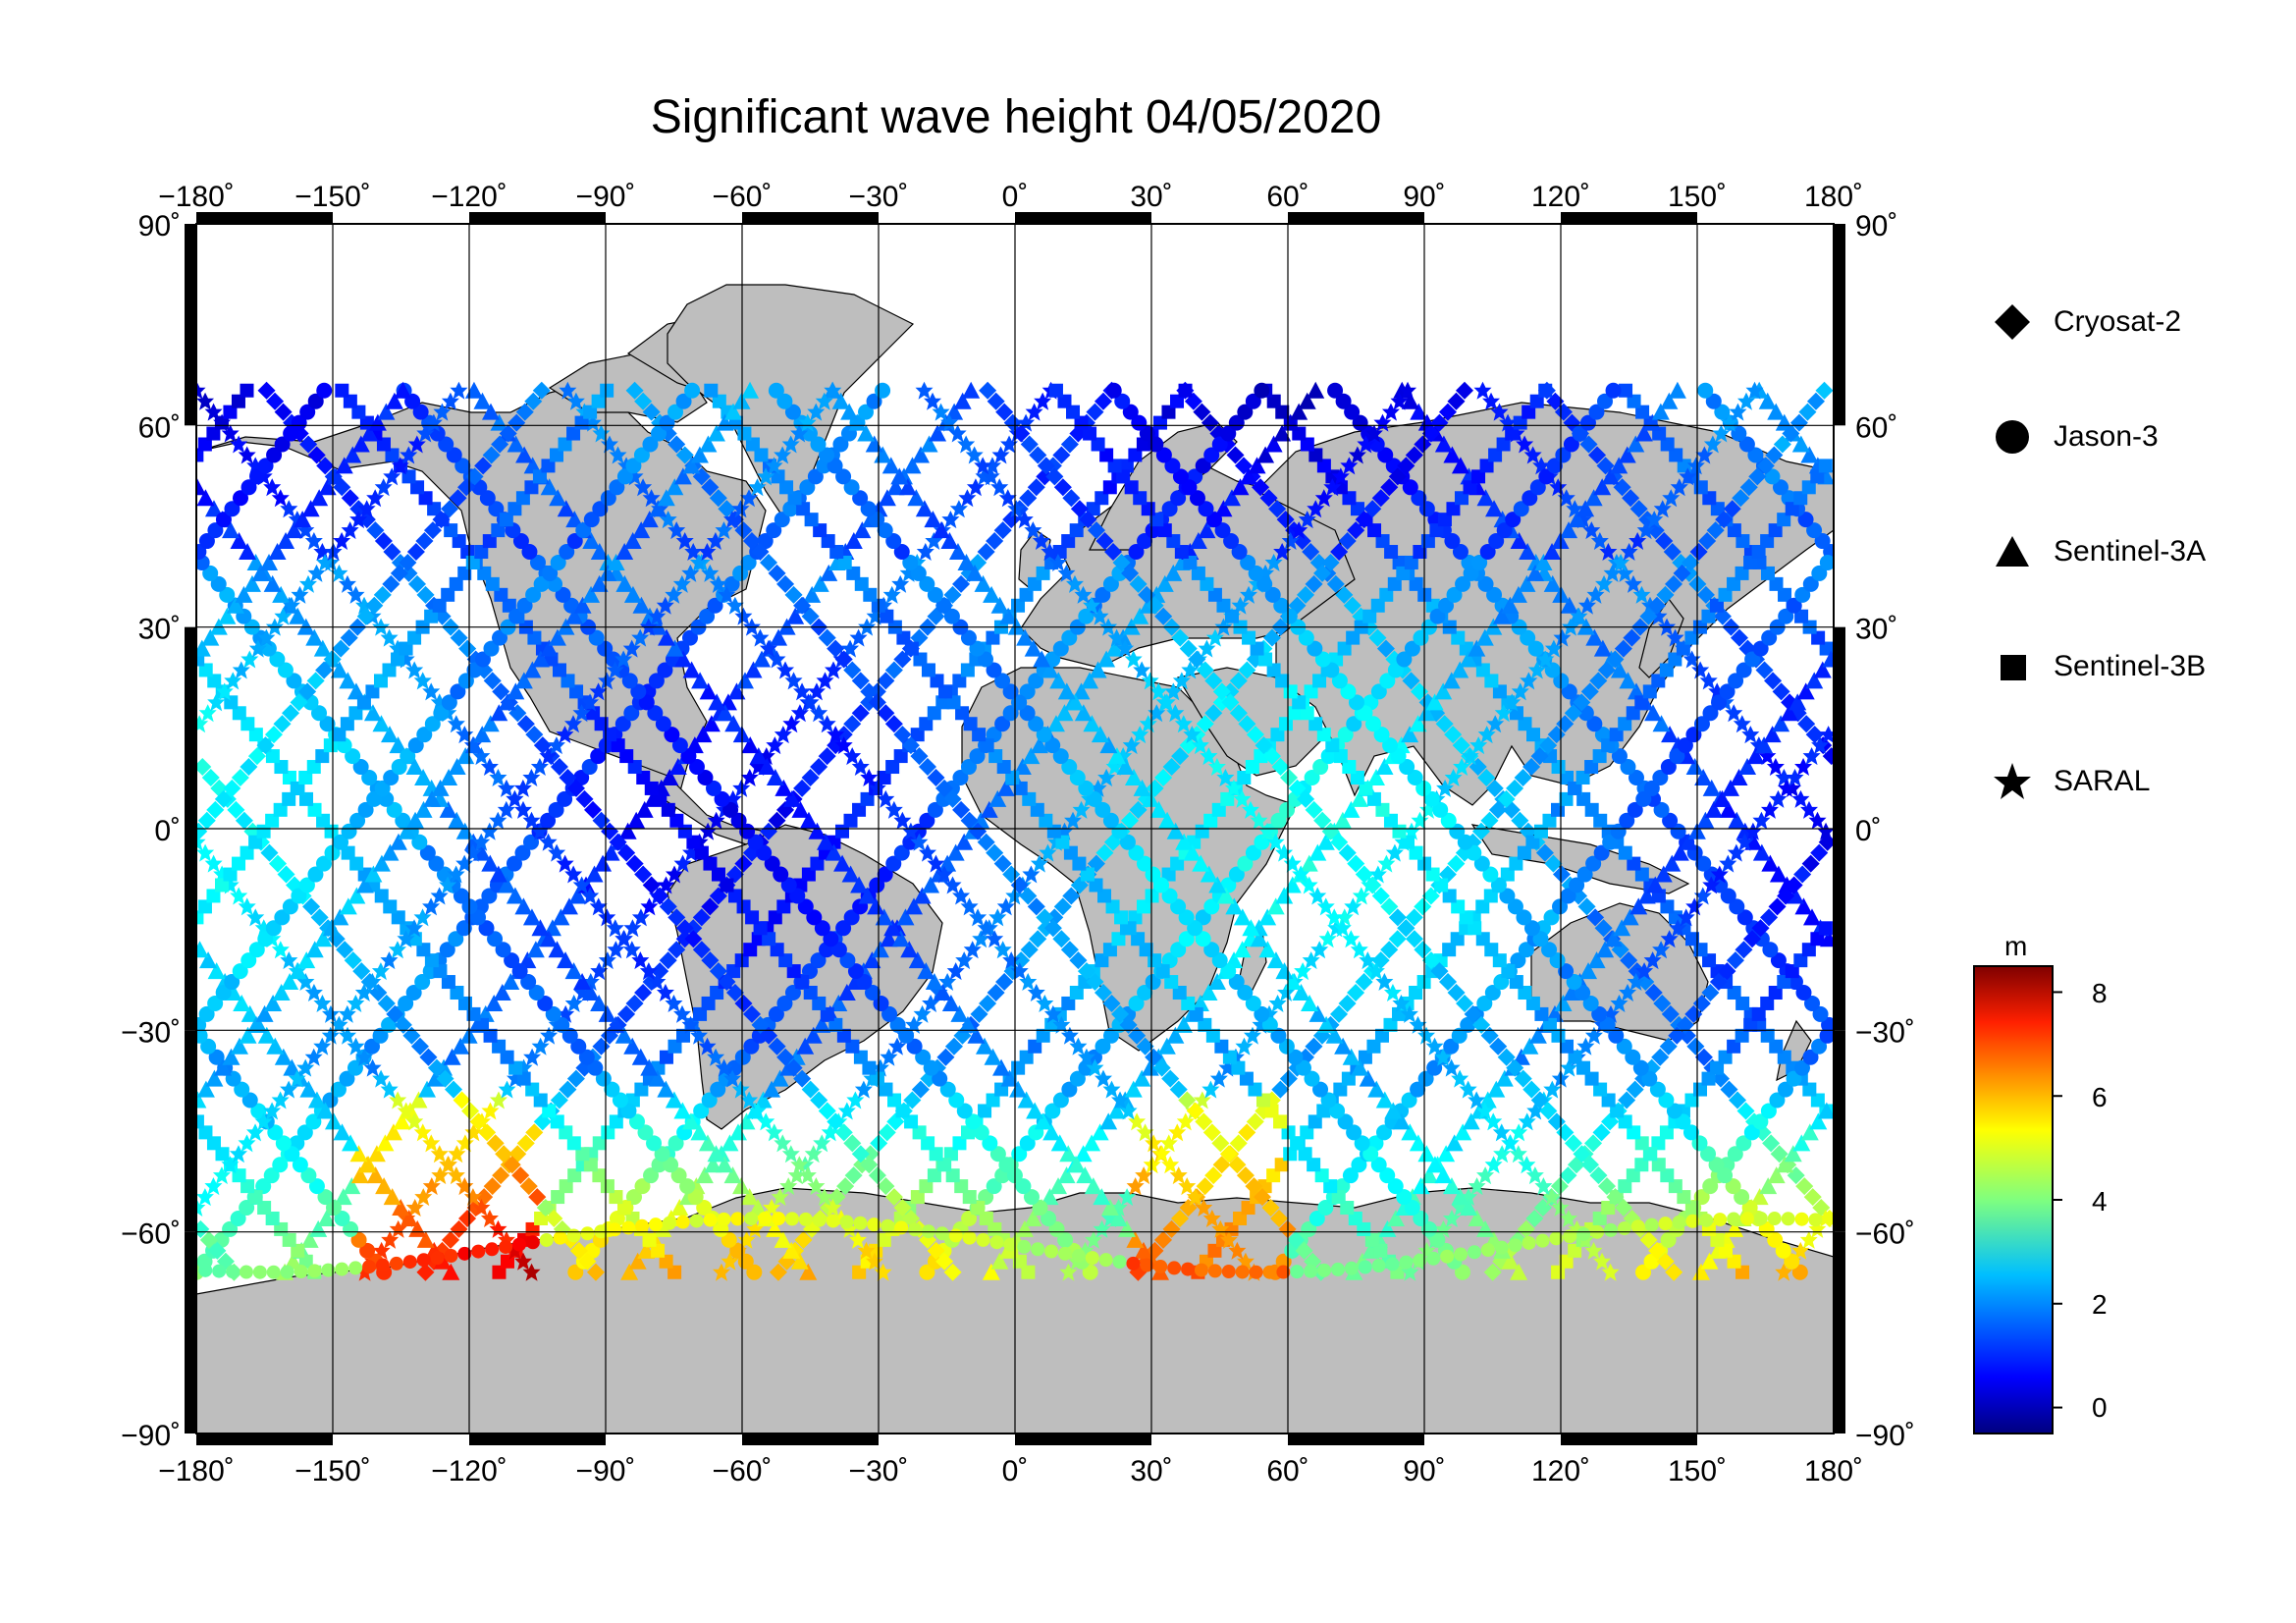 Image resolution: width=2296 pixels, height=1623 pixels. What do you see at coordinates (1876, 428) in the screenshot?
I see `lat-tick-label: 60˚` at bounding box center [1876, 428].